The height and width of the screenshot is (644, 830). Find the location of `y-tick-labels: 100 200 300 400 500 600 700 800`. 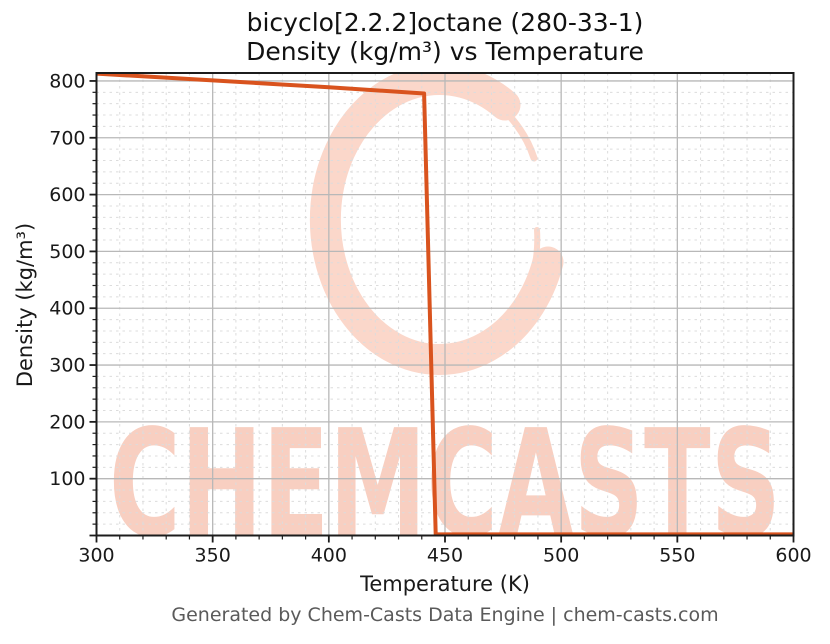

y-tick-labels: 100 200 300 400 500 600 700 800 is located at coordinates (67, 280).